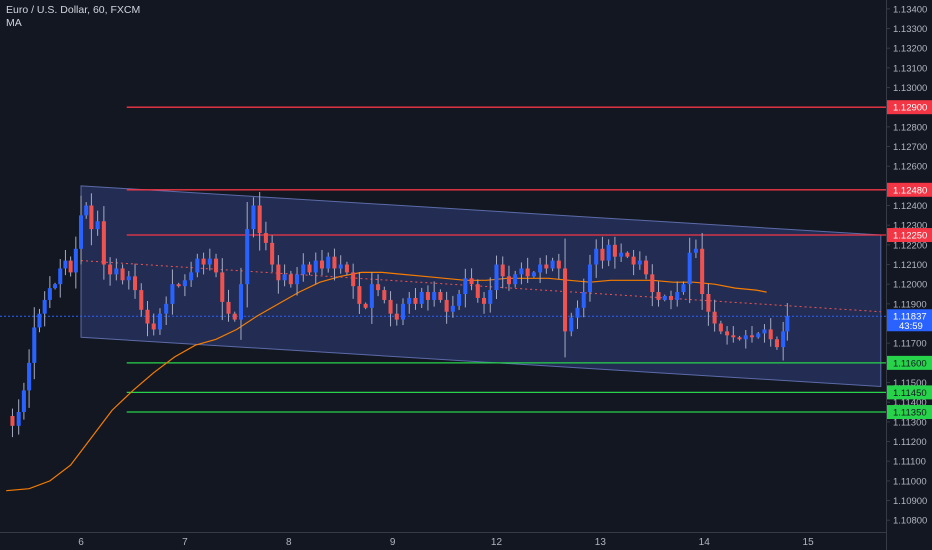  What do you see at coordinates (14, 23) in the screenshot?
I see `indicator-label: MA` at bounding box center [14, 23].